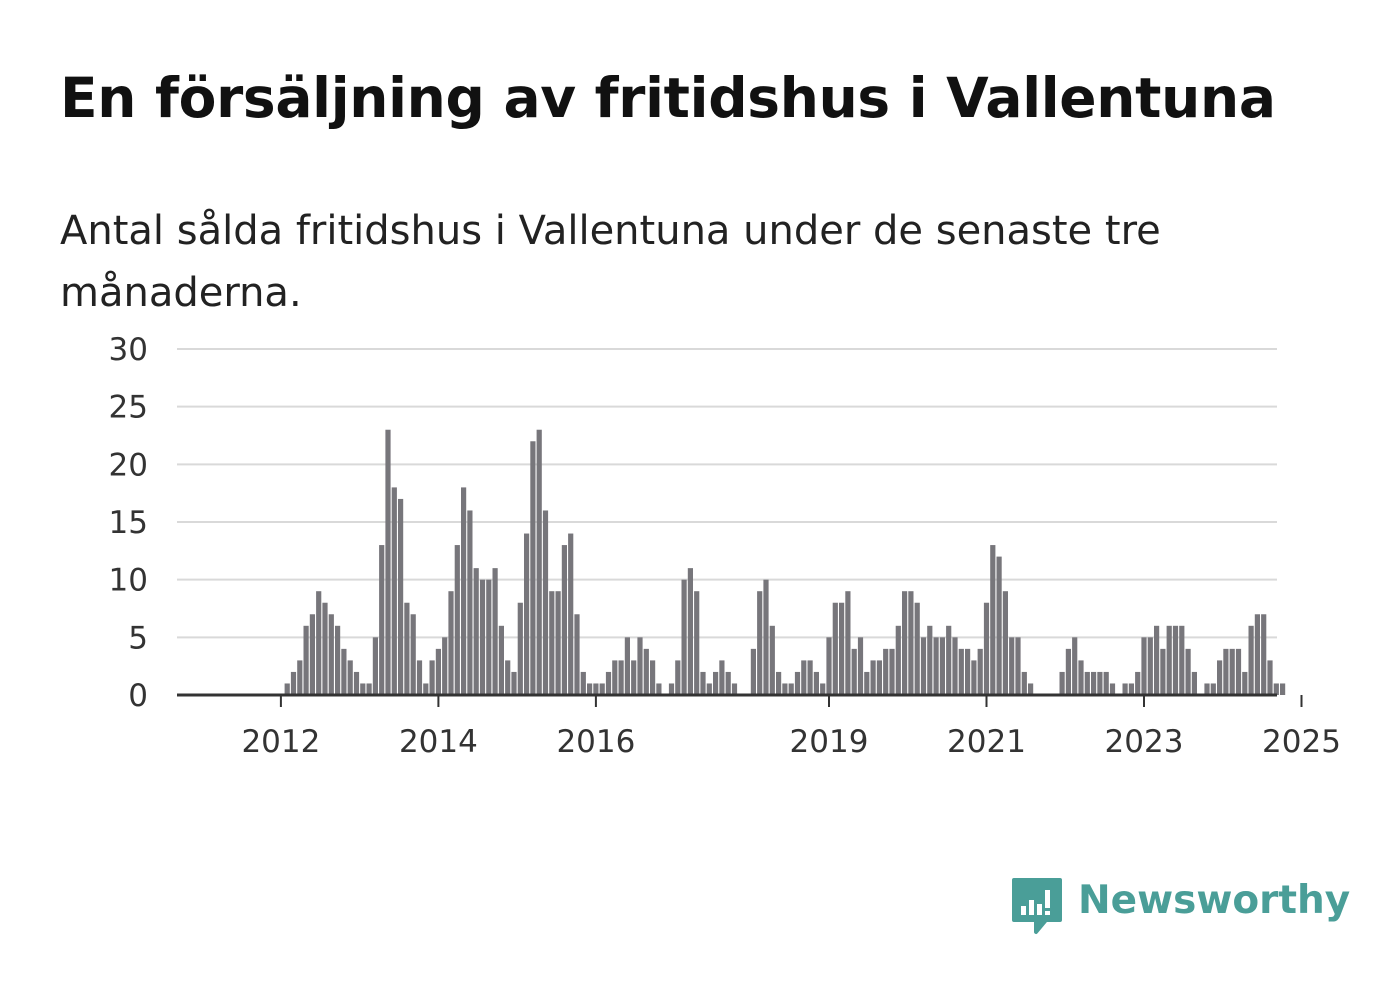  I want to click on brand-name: Newsworthy, so click(1214, 900).